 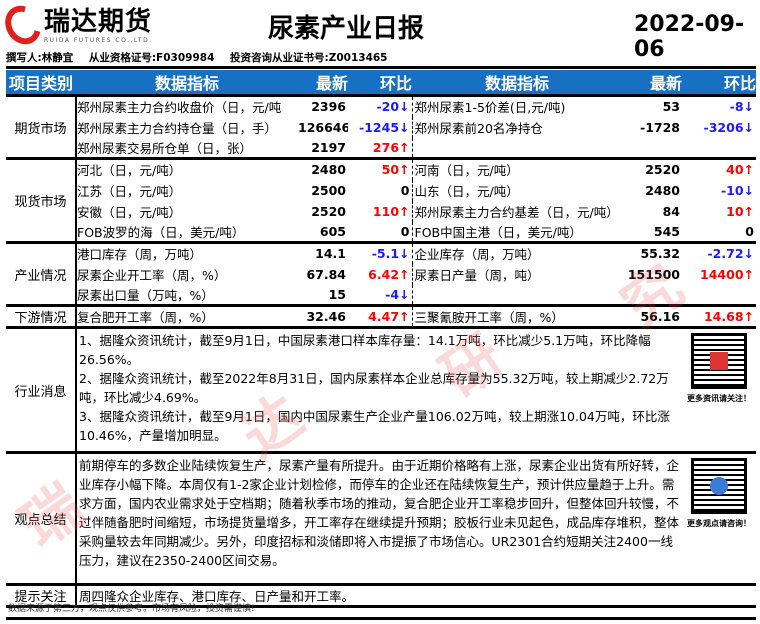 I want to click on col-metric: 数据指标, so click(x=187, y=83).